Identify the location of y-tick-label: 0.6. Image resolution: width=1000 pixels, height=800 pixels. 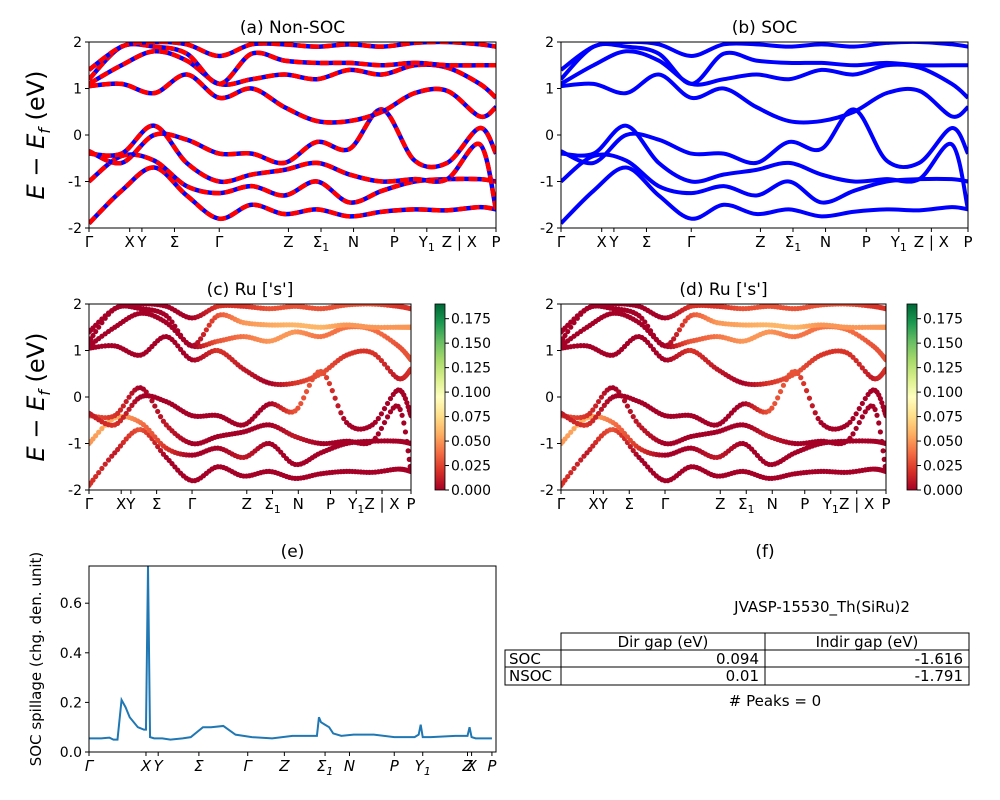
(71, 604).